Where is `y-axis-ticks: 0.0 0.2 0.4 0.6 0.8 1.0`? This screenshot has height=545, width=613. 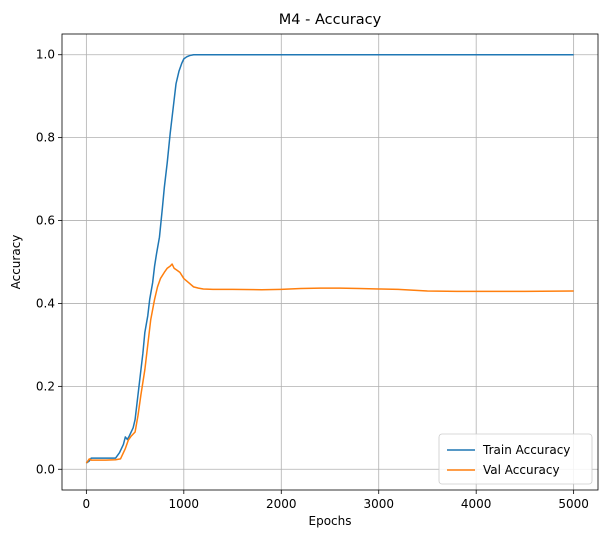
y-axis-ticks: 0.0 0.2 0.4 0.6 0.8 1.0 is located at coordinates (49, 262).